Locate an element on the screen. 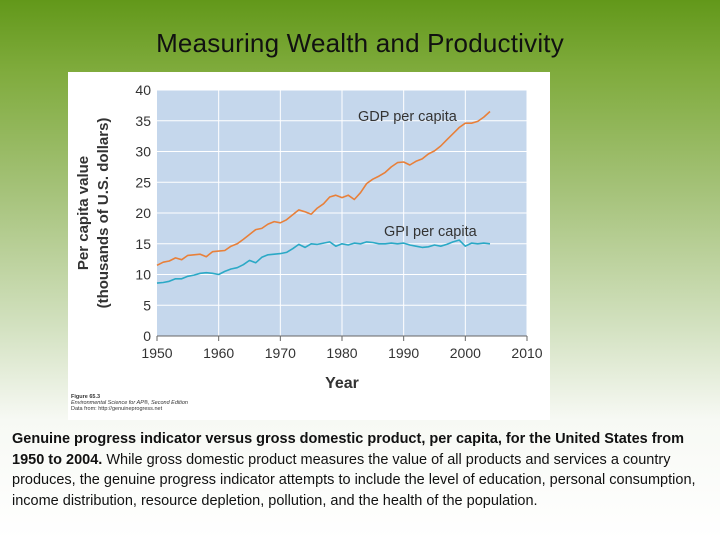  gpi-series-label: GPI per capita is located at coordinates (431, 232).